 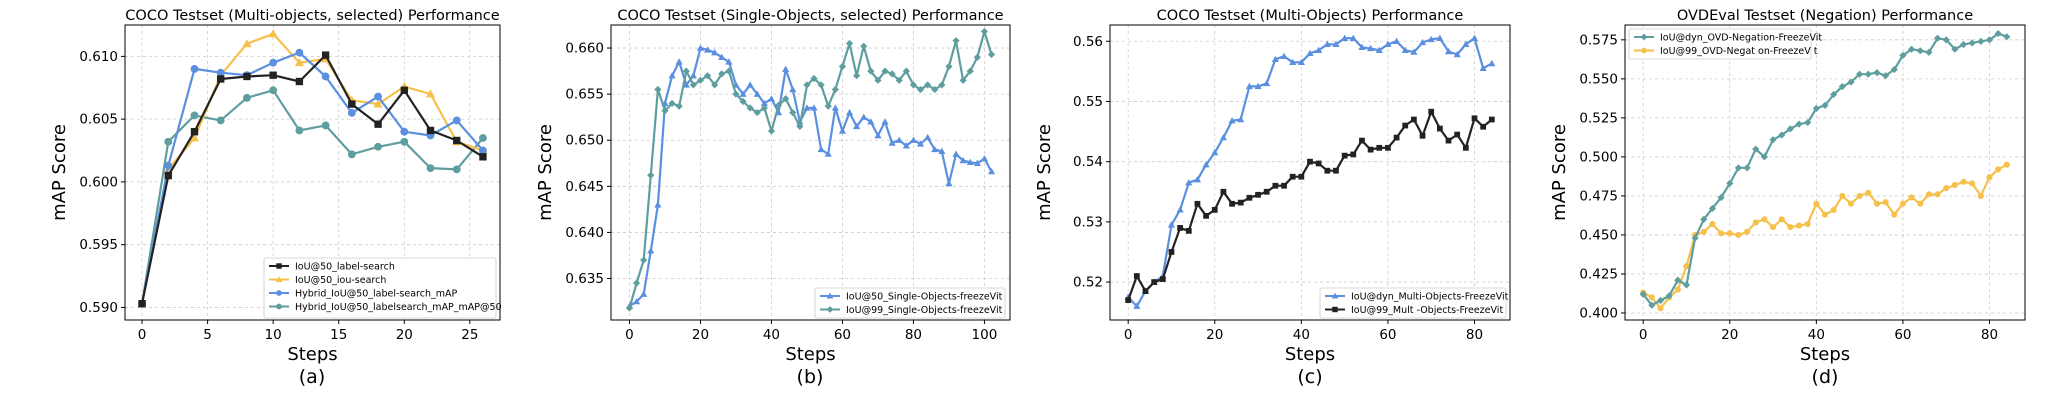 What do you see at coordinates (340, 280) in the screenshot?
I see `legend-label: IoU@50_iou-search` at bounding box center [340, 280].